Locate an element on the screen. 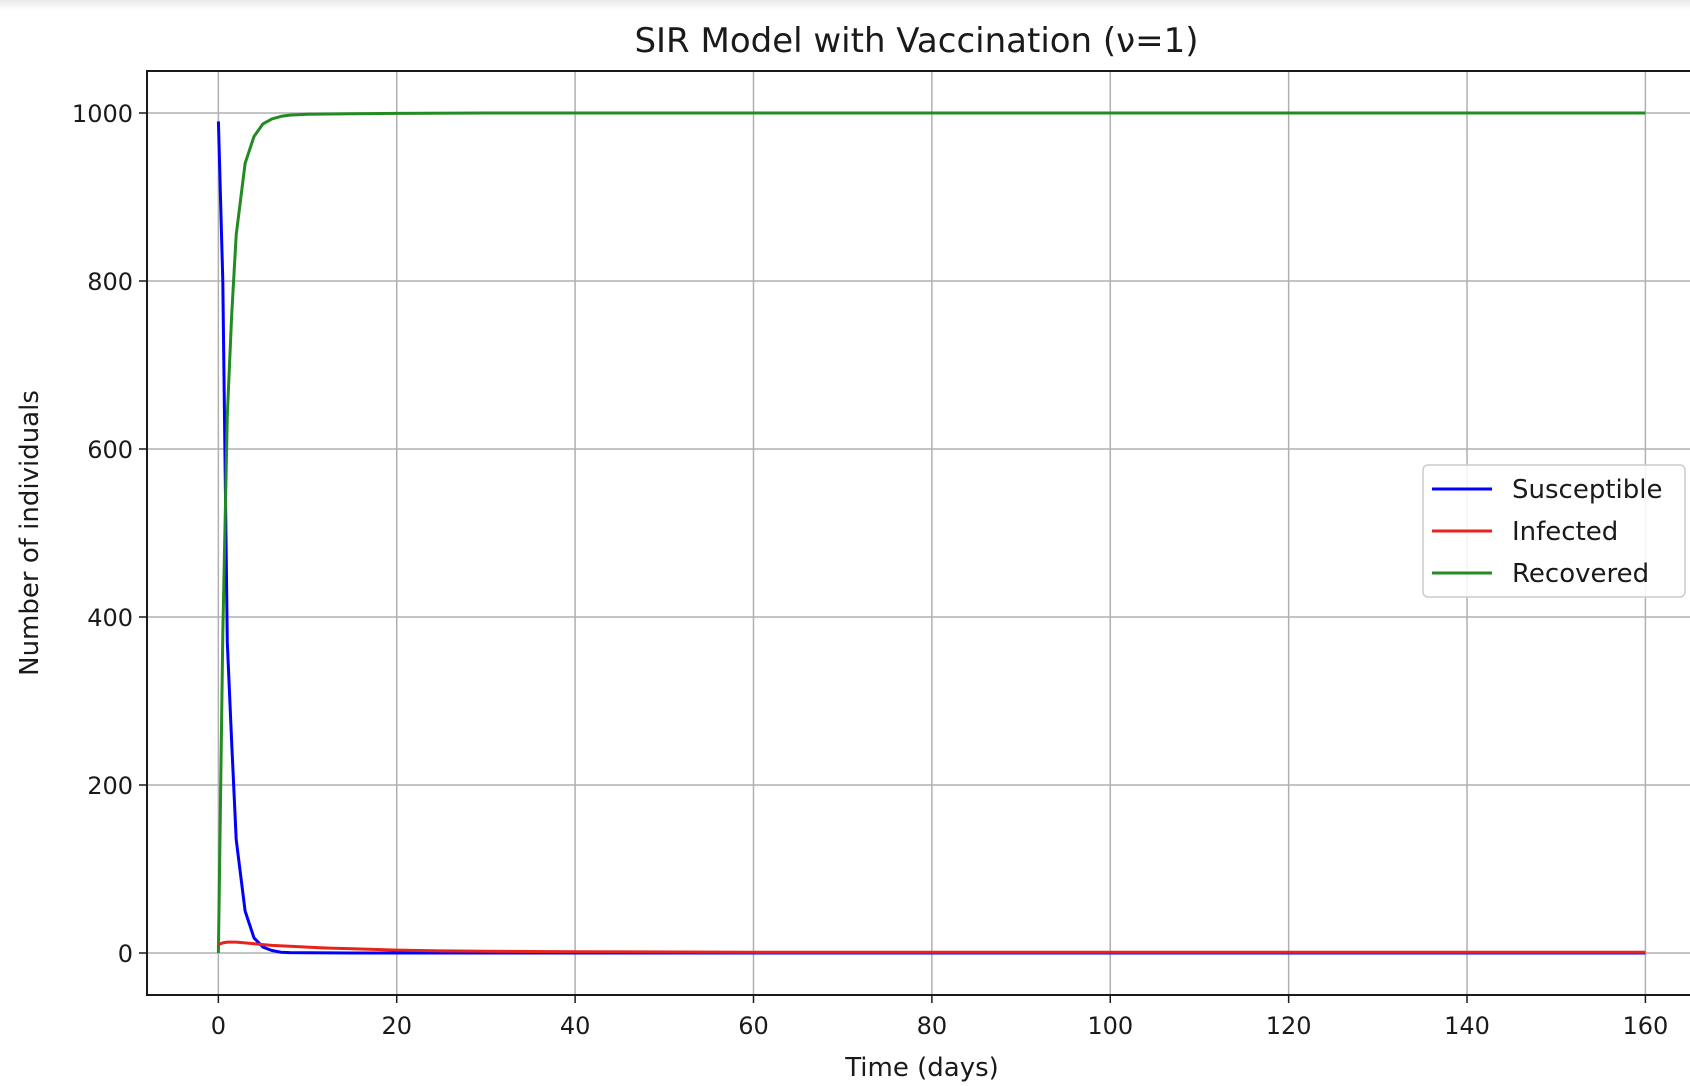 The image size is (1690, 1086). legend-box is located at coordinates (1554, 531).